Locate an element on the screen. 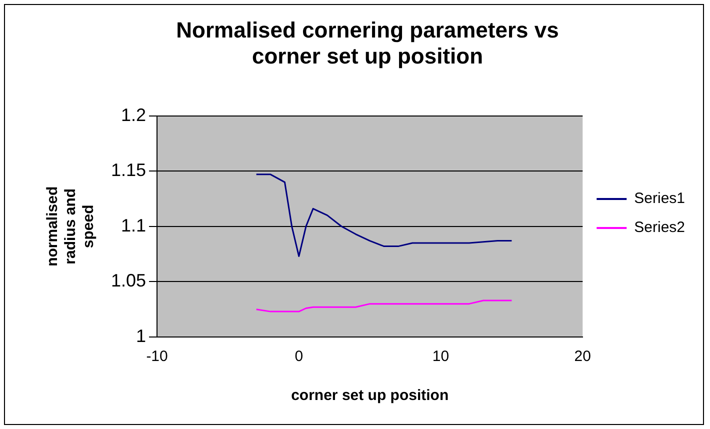  y-tick-label: 1.05 is located at coordinates (128, 280).